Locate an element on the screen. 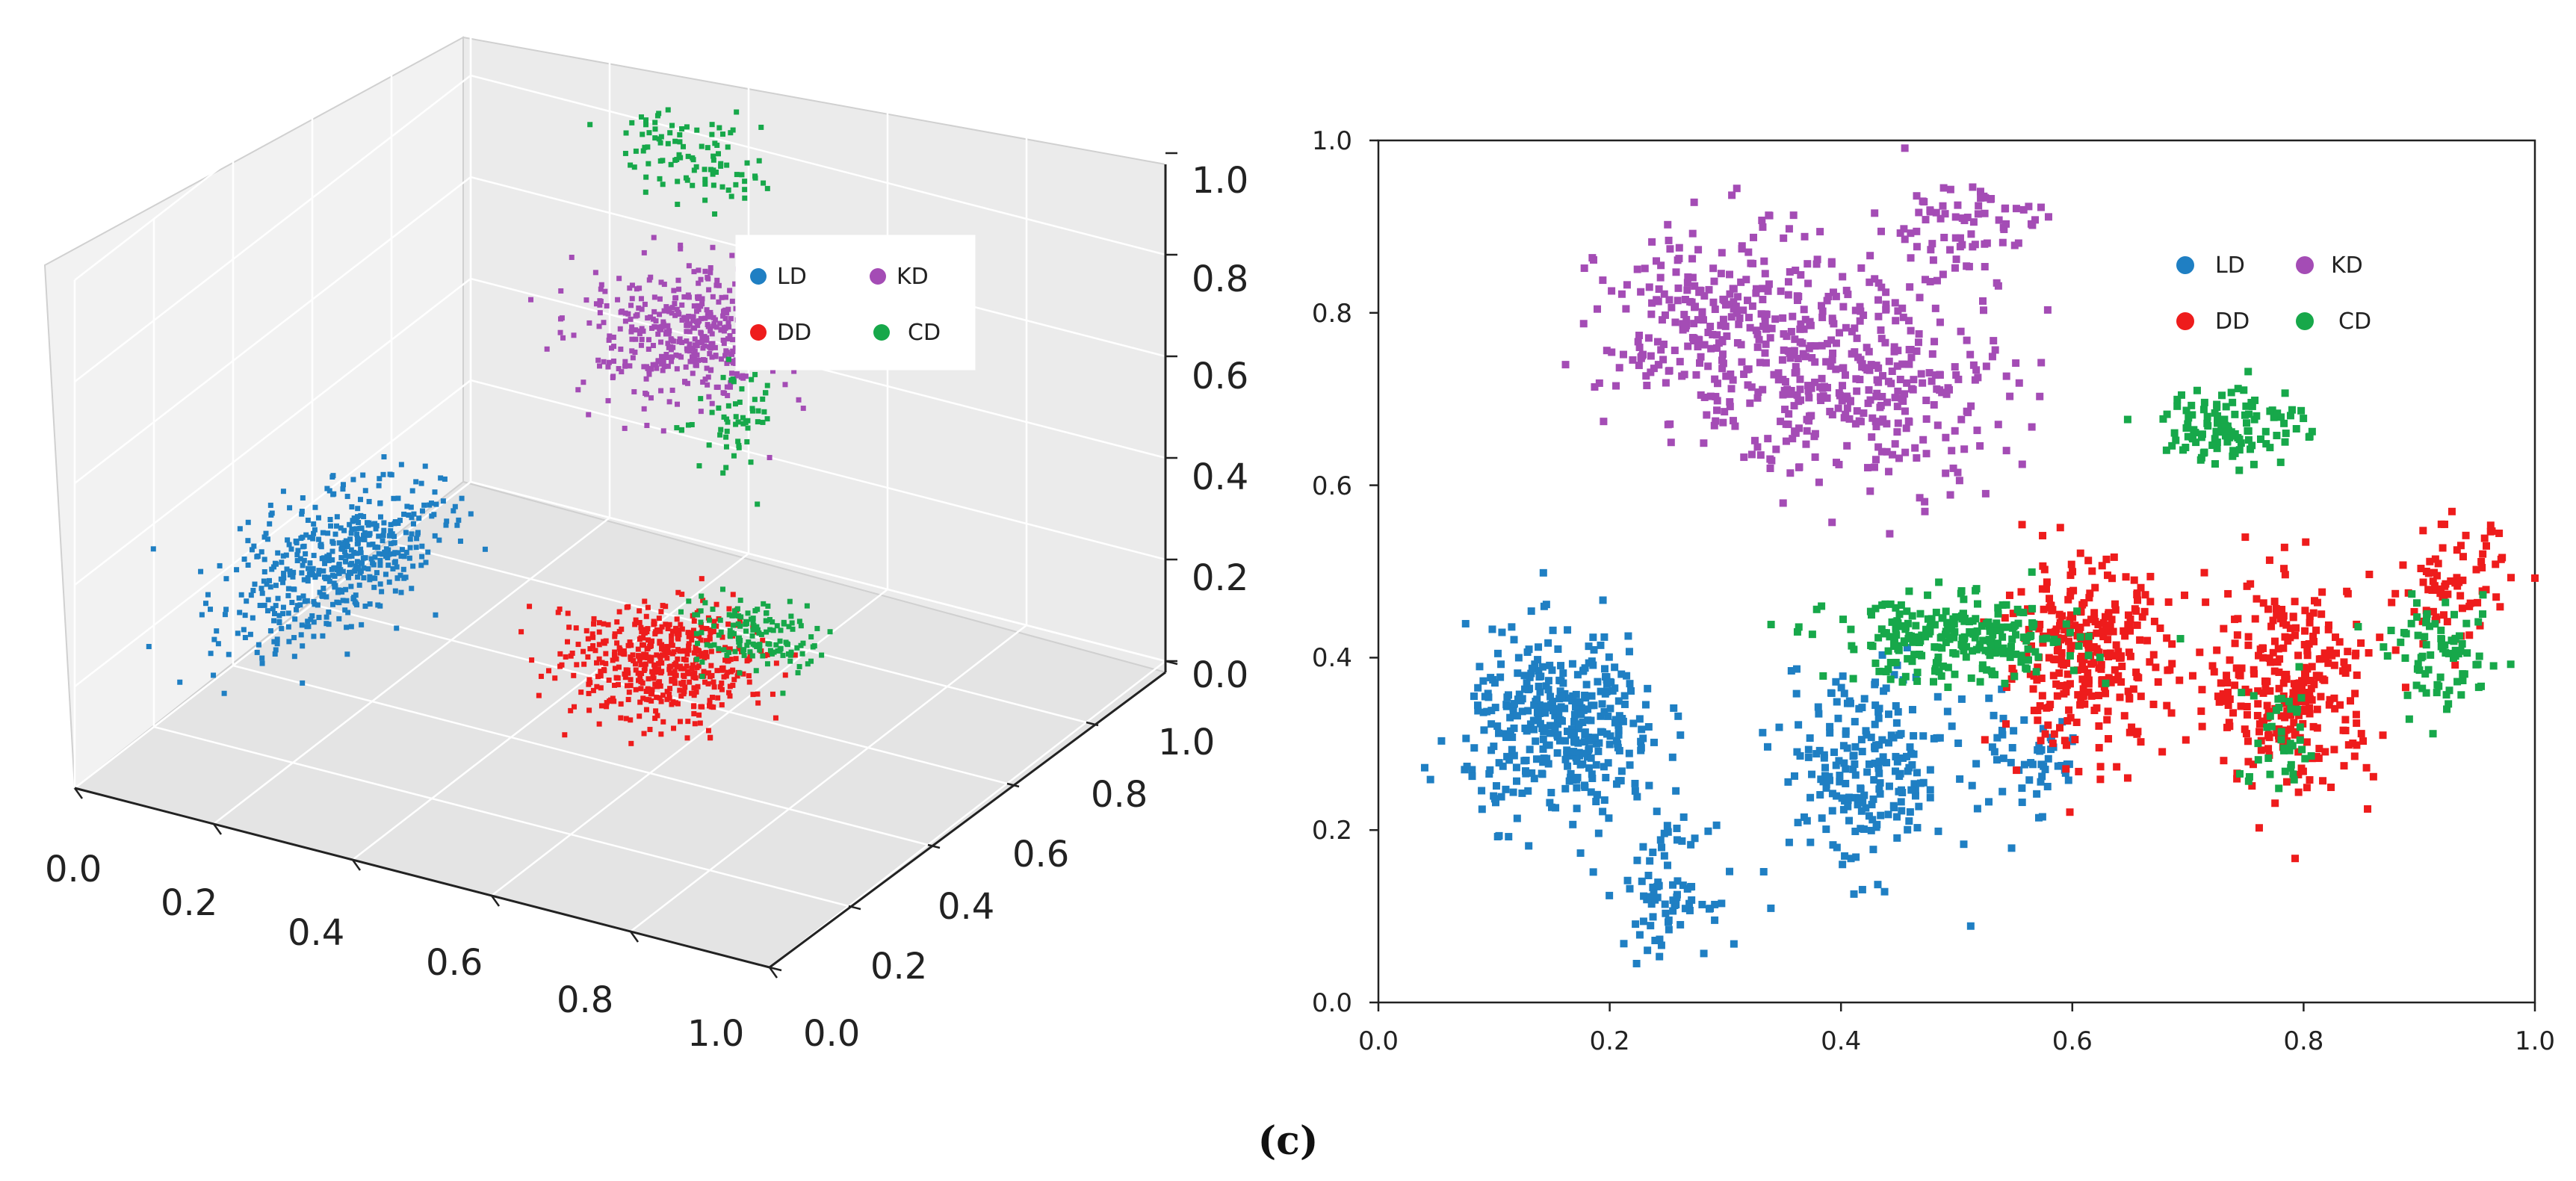 This screenshot has width=2576, height=1181. x2-tick-label: 0.6 is located at coordinates (2072, 1041).